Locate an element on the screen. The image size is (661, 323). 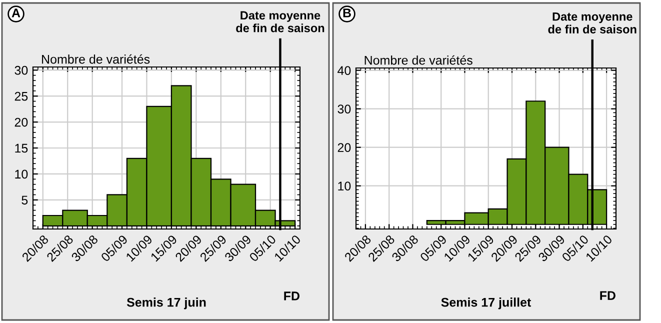
chart-title: B is located at coordinates (347, 13).